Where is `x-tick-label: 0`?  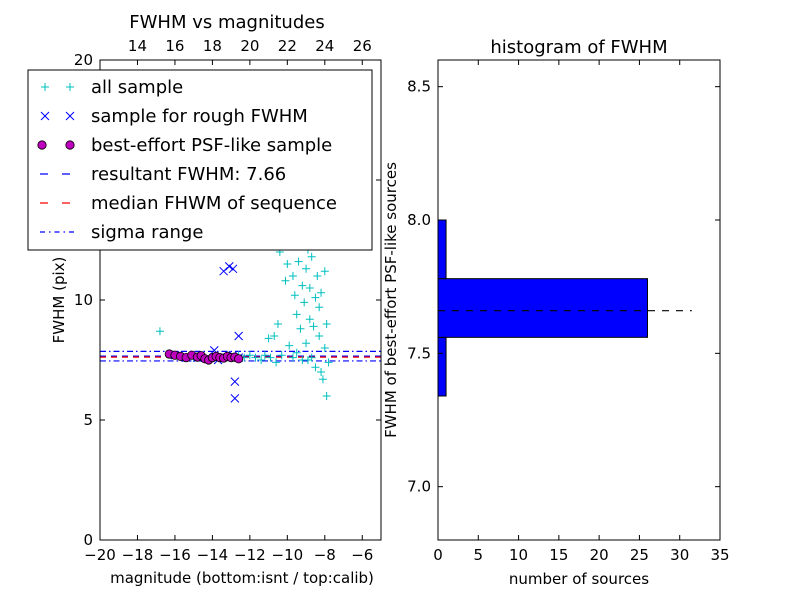
x-tick-label: 0 is located at coordinates (438, 555).